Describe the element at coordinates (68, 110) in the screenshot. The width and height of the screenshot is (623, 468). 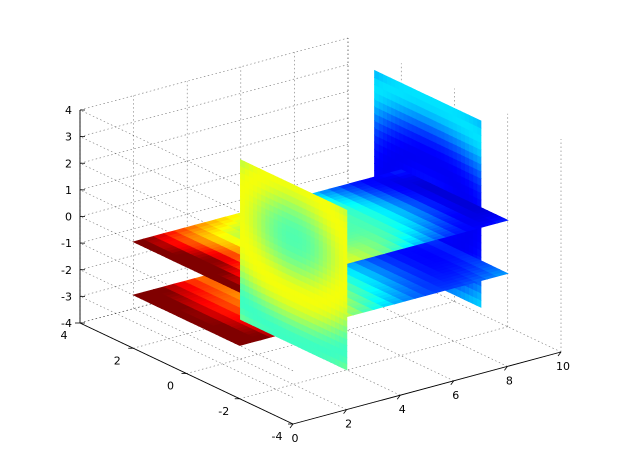
I see `z-tick-label: 4` at that location.